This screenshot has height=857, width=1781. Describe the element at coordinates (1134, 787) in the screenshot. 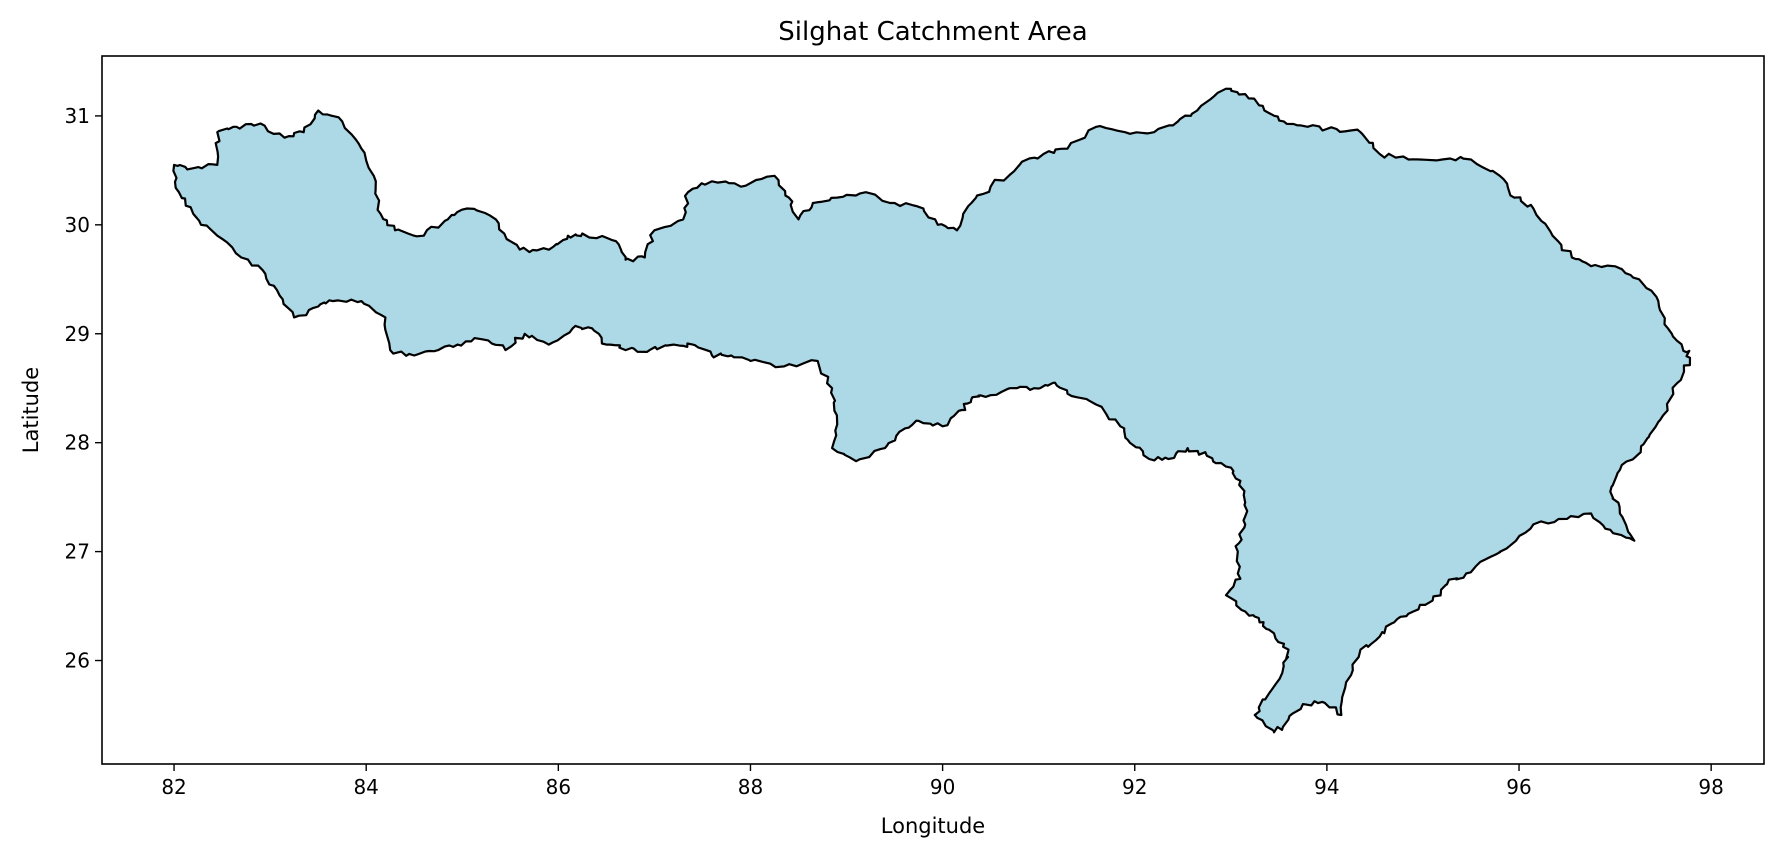

I see `x-tick-label: 92` at that location.